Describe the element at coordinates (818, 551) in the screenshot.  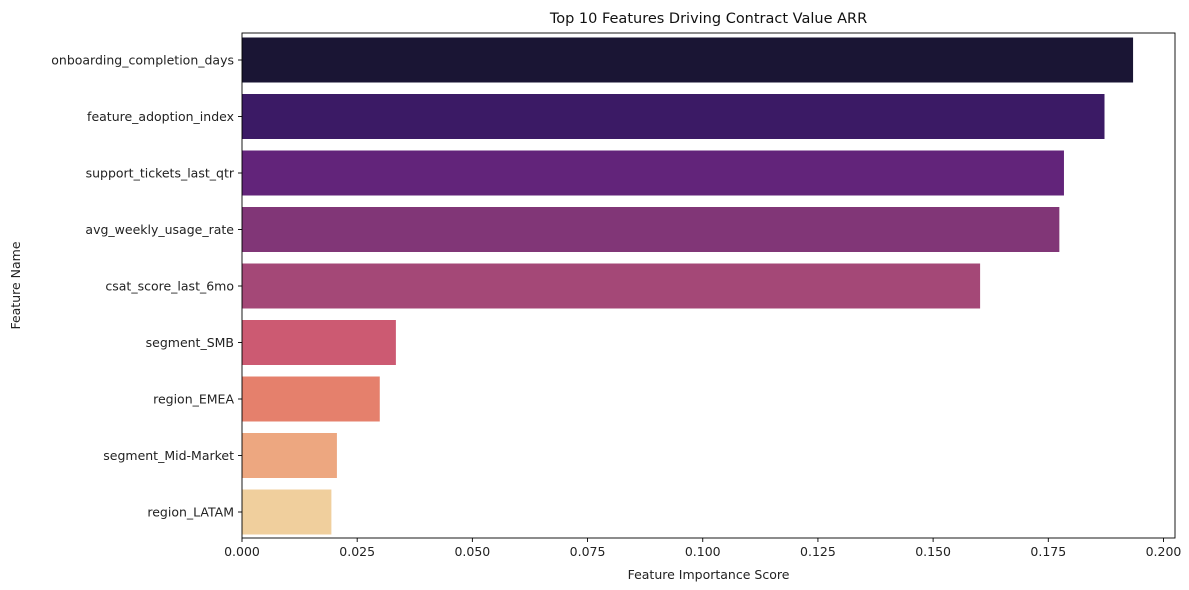
I see `x-tick-label: 0.125` at that location.